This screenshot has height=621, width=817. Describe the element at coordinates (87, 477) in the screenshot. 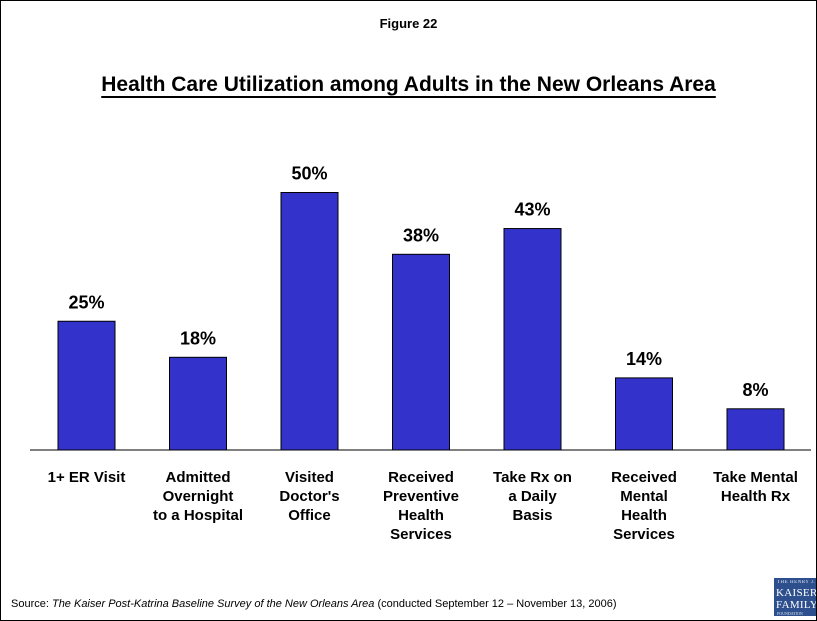

I see `category-label: 1+ ER Visit` at that location.